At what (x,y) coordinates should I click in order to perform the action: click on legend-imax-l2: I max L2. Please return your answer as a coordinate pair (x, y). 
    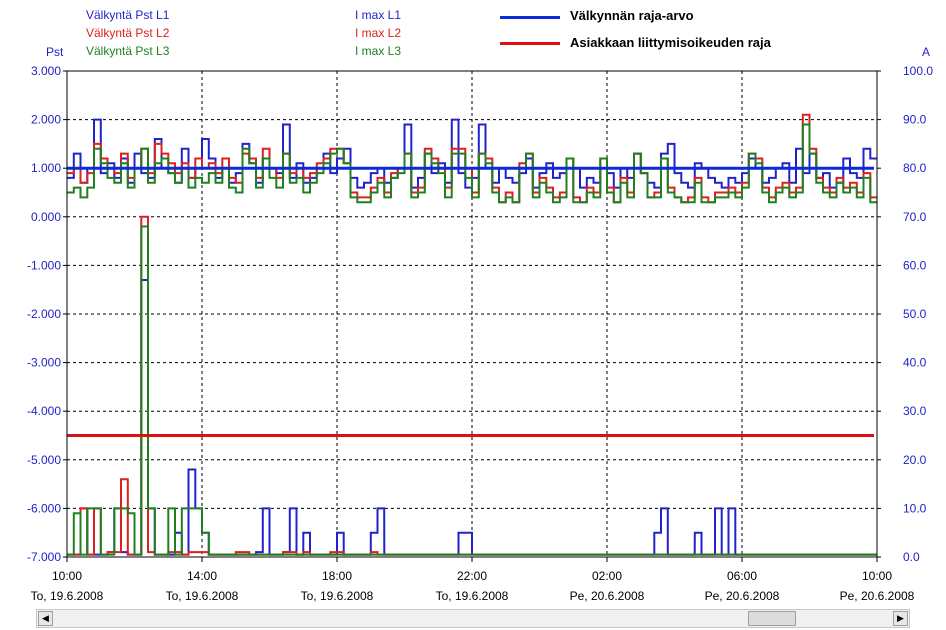
    Looking at the image, I should click on (378, 33).